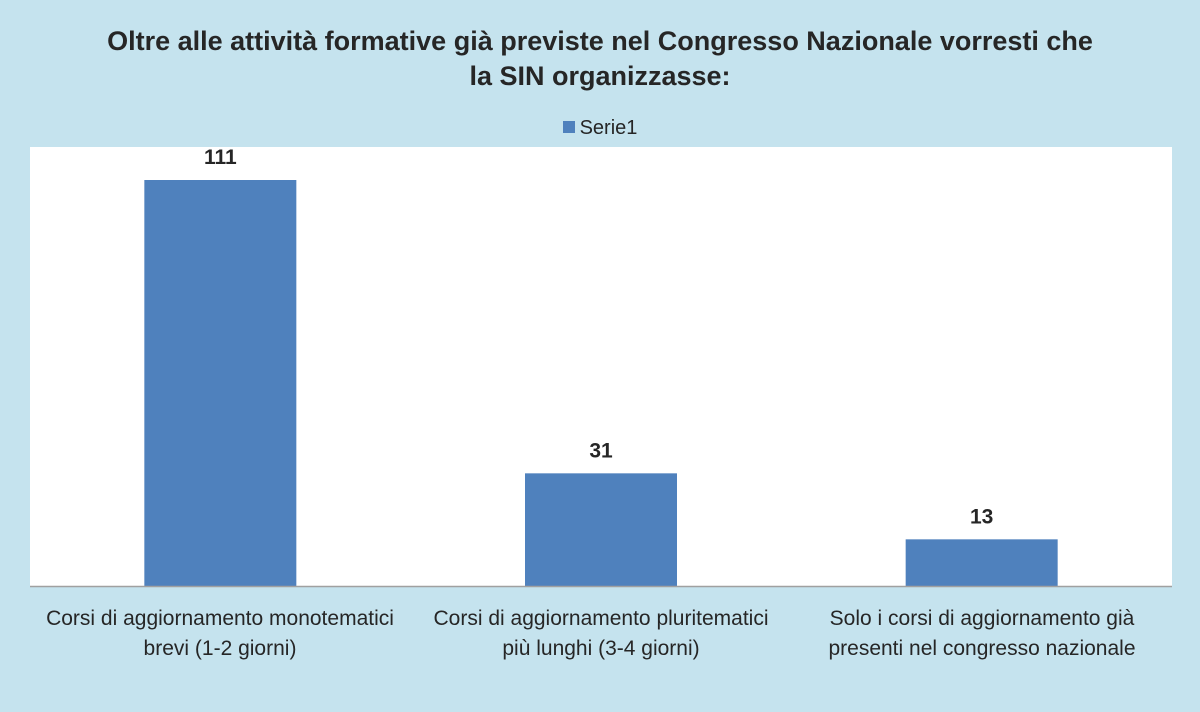 Image resolution: width=1200 pixels, height=712 pixels. I want to click on legend: Serie1, so click(600, 128).